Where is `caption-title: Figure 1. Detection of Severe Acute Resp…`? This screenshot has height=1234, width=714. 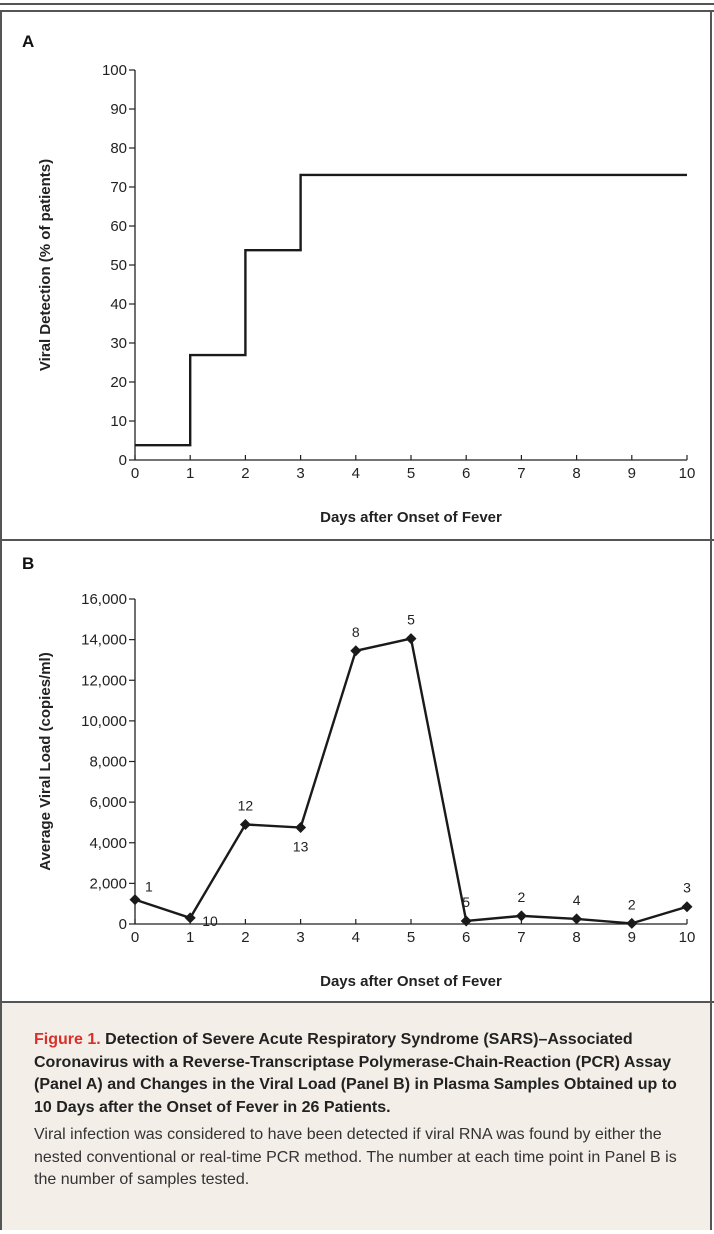 caption-title: Figure 1. Detection of Severe Acute Resp… is located at coordinates (359, 1074).